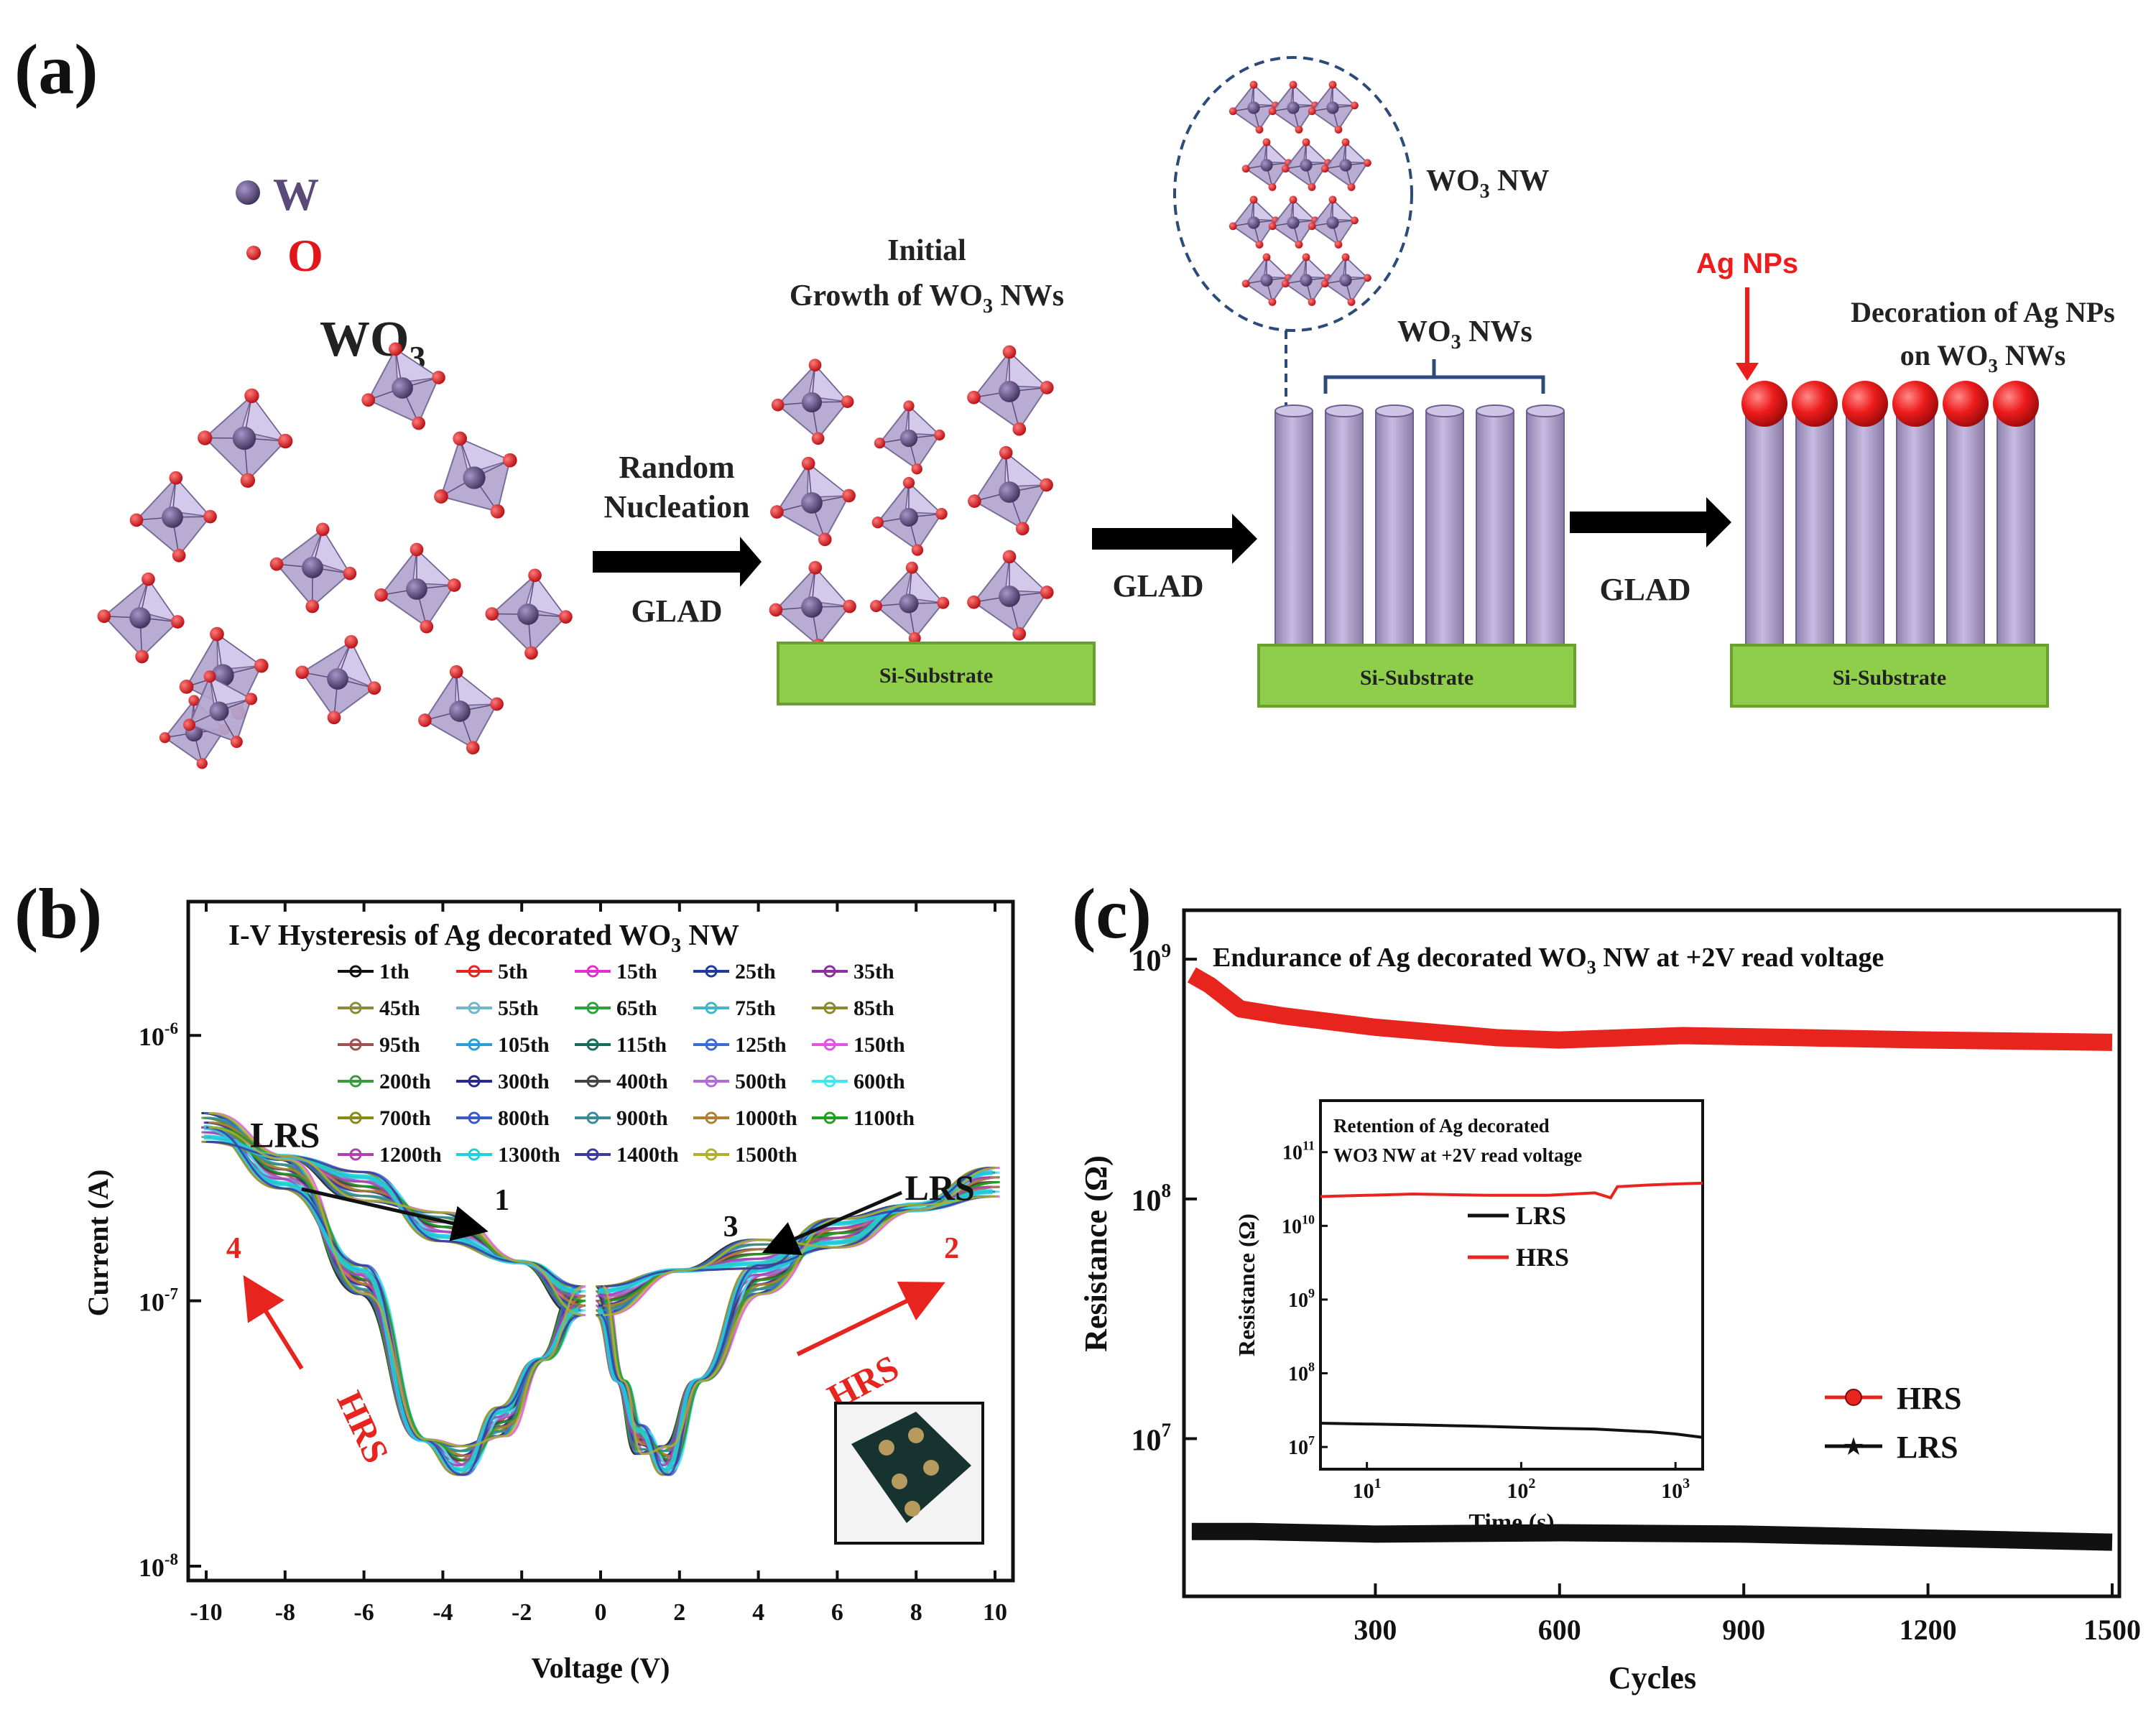 Image resolution: width=2156 pixels, height=1712 pixels. Describe the element at coordinates (395, 1214) in the screenshot. I see `lrs-arrow-1-icon` at that location.